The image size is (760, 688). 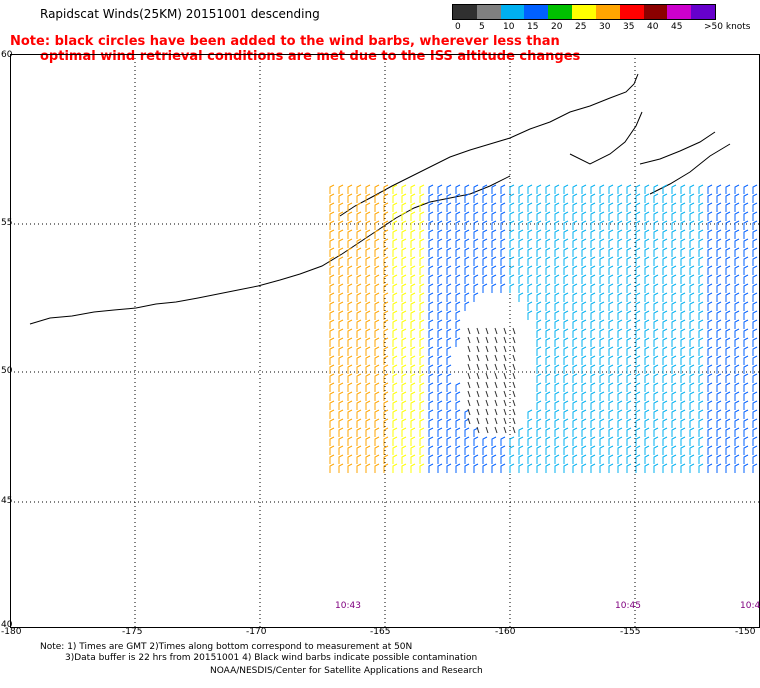 What do you see at coordinates (533, 27) in the screenshot?
I see `legend-label-3: 15` at bounding box center [533, 27].